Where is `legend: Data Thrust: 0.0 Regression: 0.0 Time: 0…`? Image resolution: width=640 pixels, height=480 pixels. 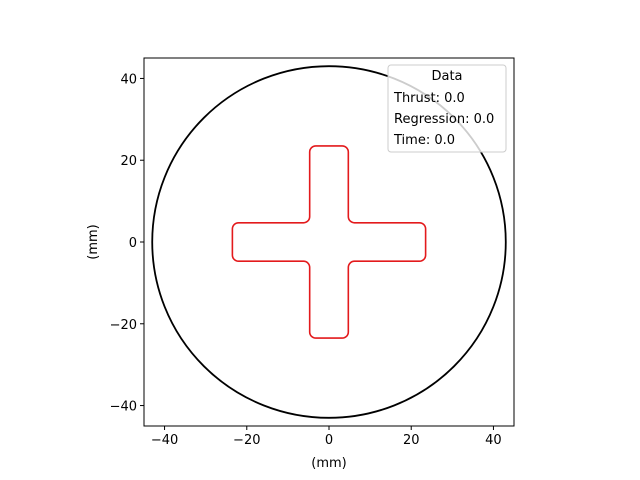 legend: Data Thrust: 0.0 Regression: 0.0 Time: 0… is located at coordinates (447, 108).